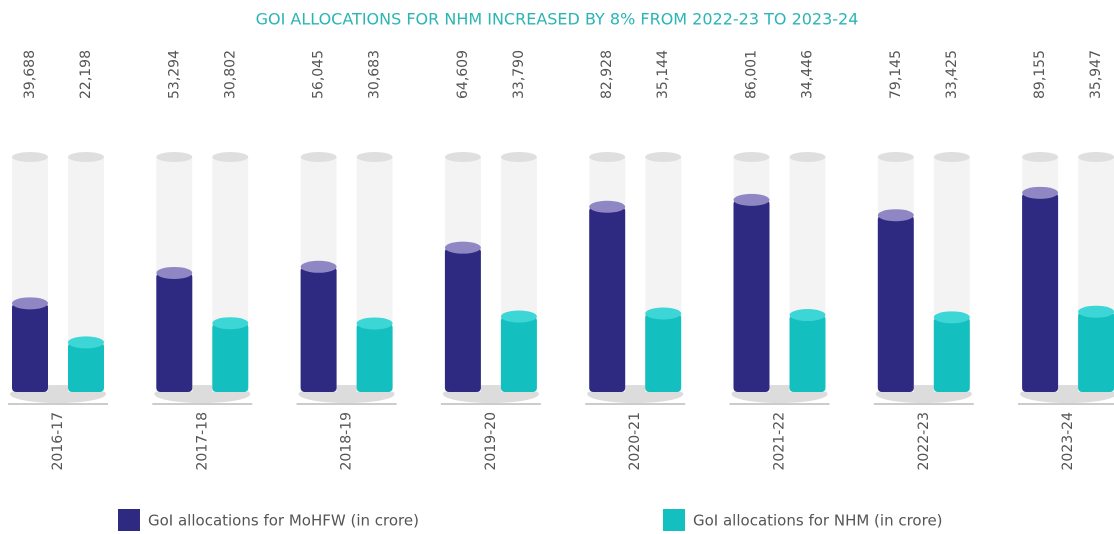 The height and width of the screenshot is (534, 1114). I want to click on x-tick-label: 2016-17, so click(58, 441).